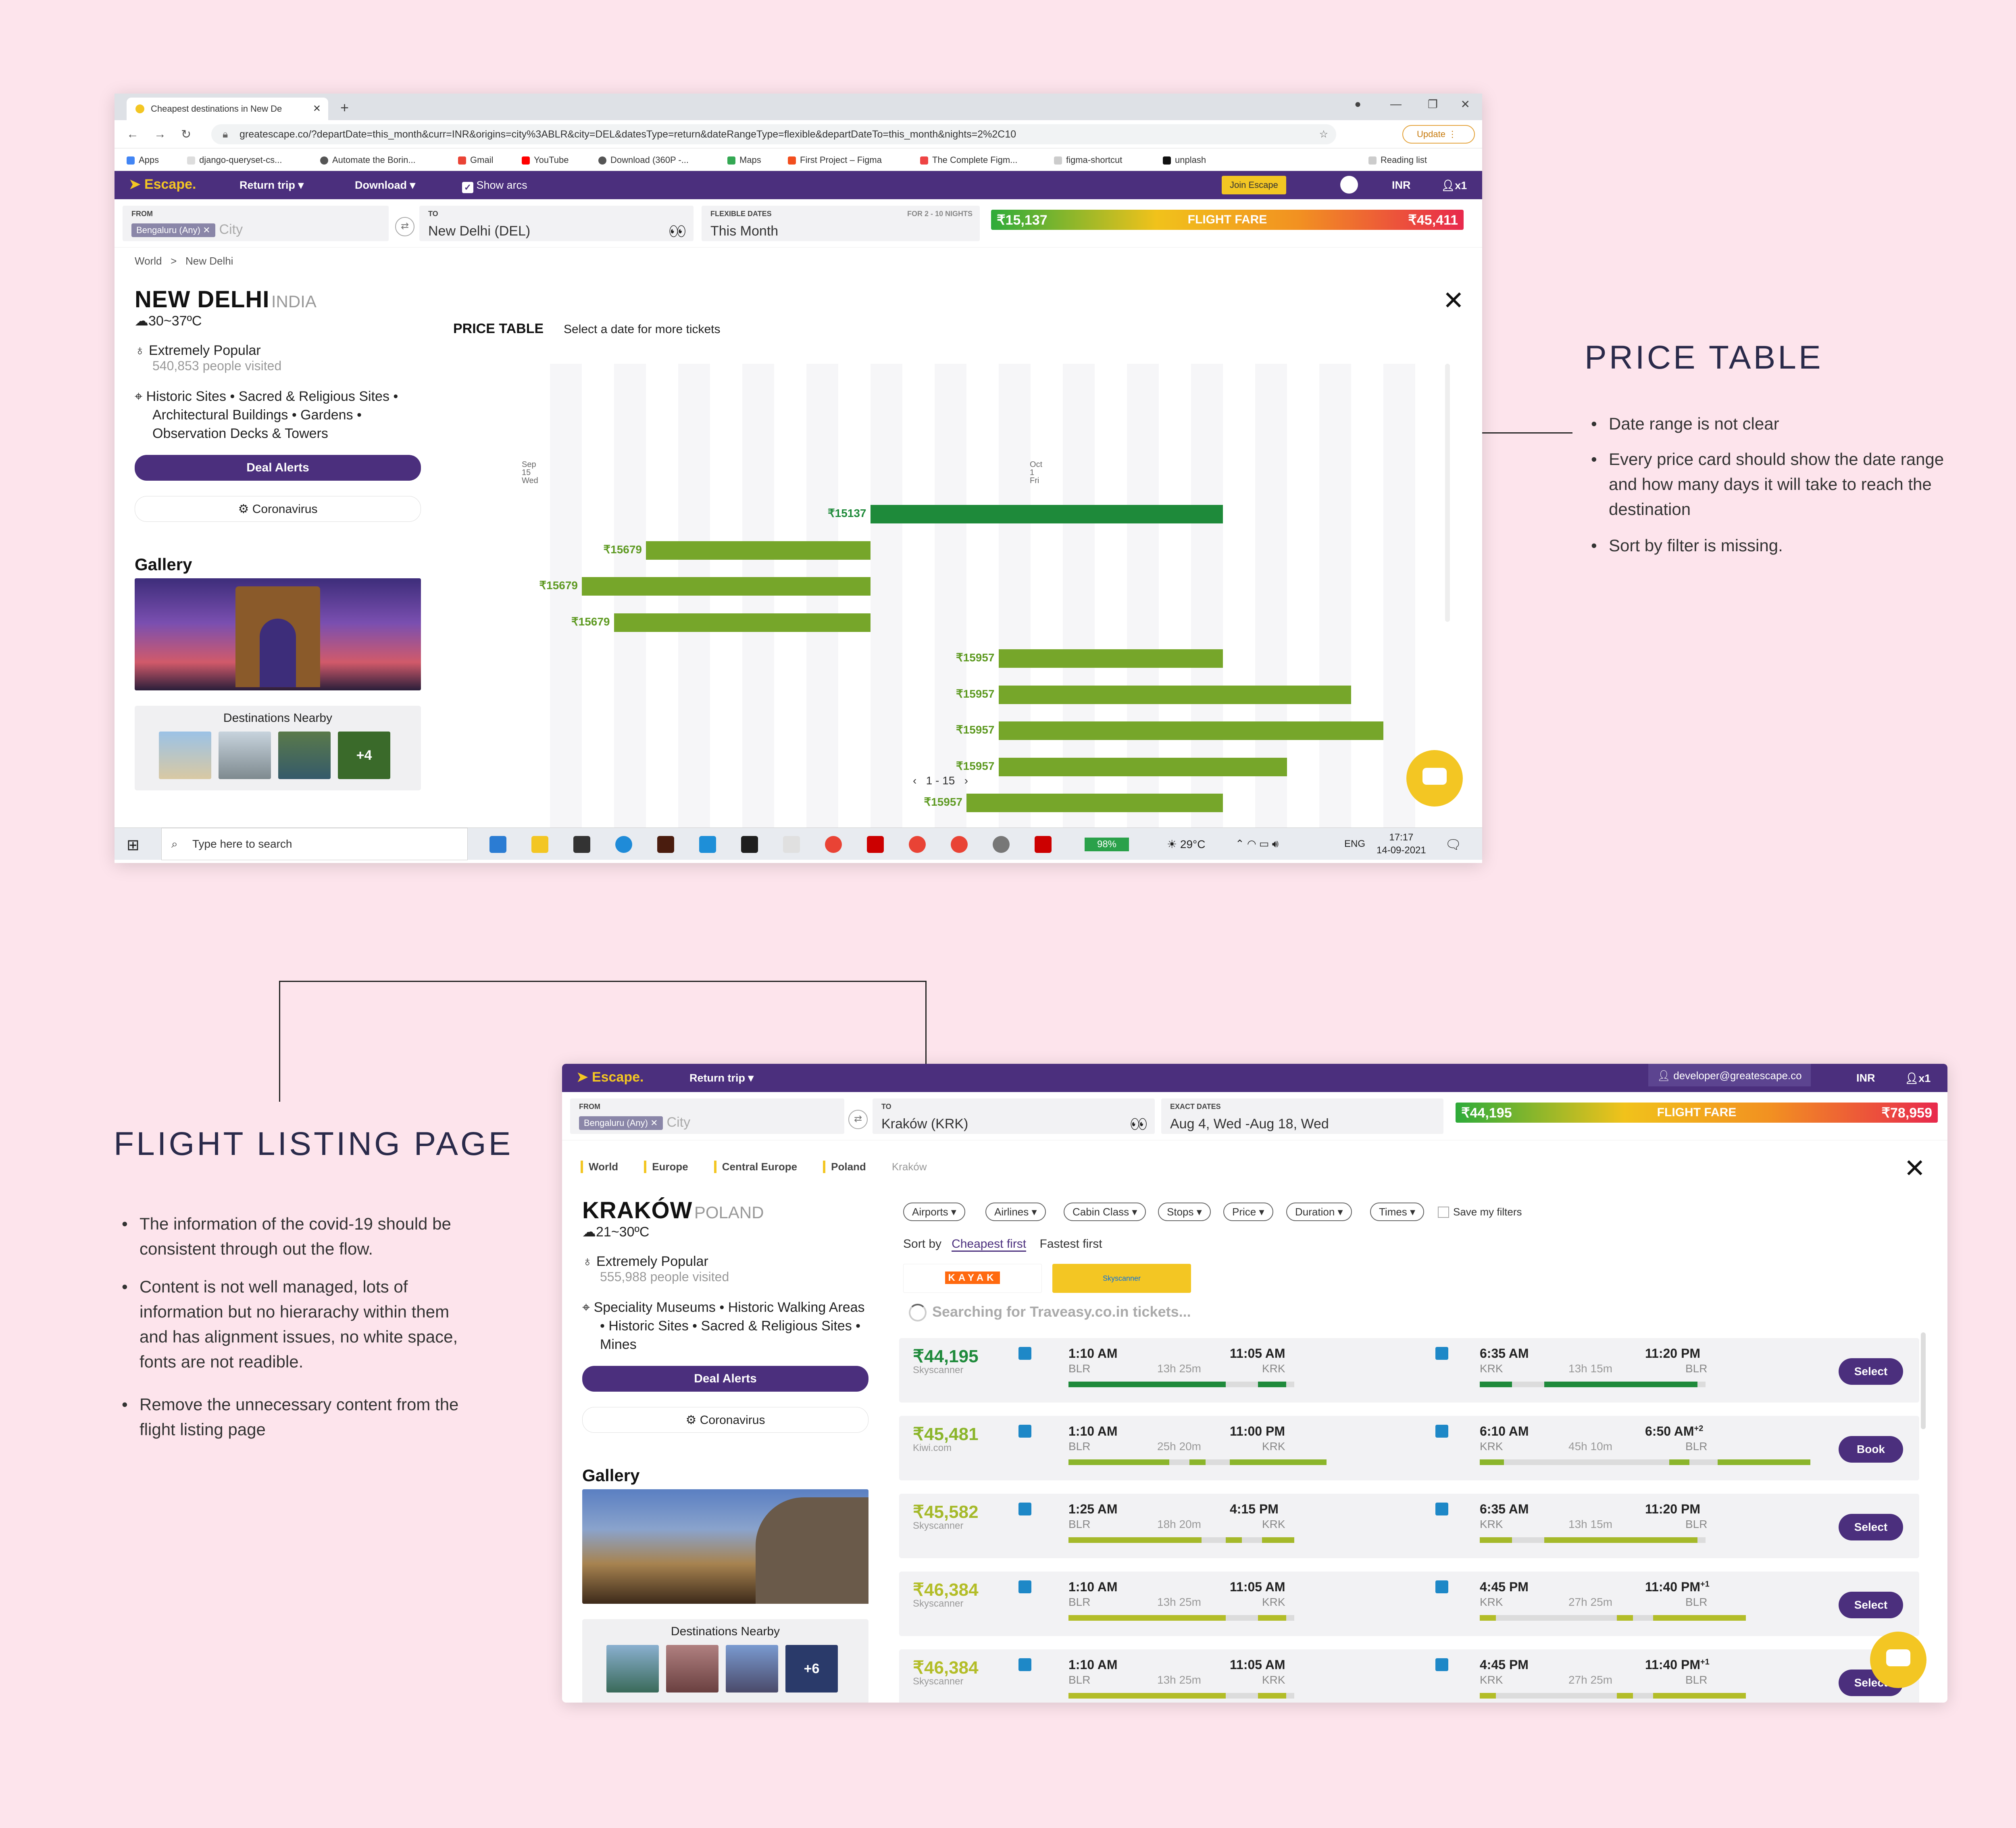 This screenshot has height=1828, width=2016. What do you see at coordinates (1323, 134) in the screenshot?
I see `bookmark-star-icon: ☆` at bounding box center [1323, 134].